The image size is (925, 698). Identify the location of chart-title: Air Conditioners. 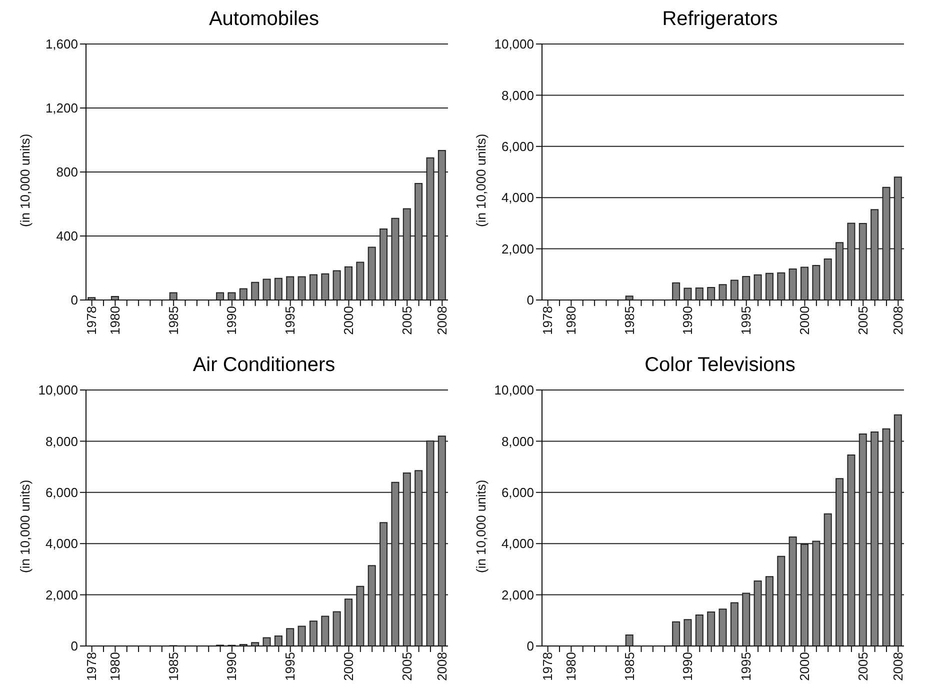
(264, 366).